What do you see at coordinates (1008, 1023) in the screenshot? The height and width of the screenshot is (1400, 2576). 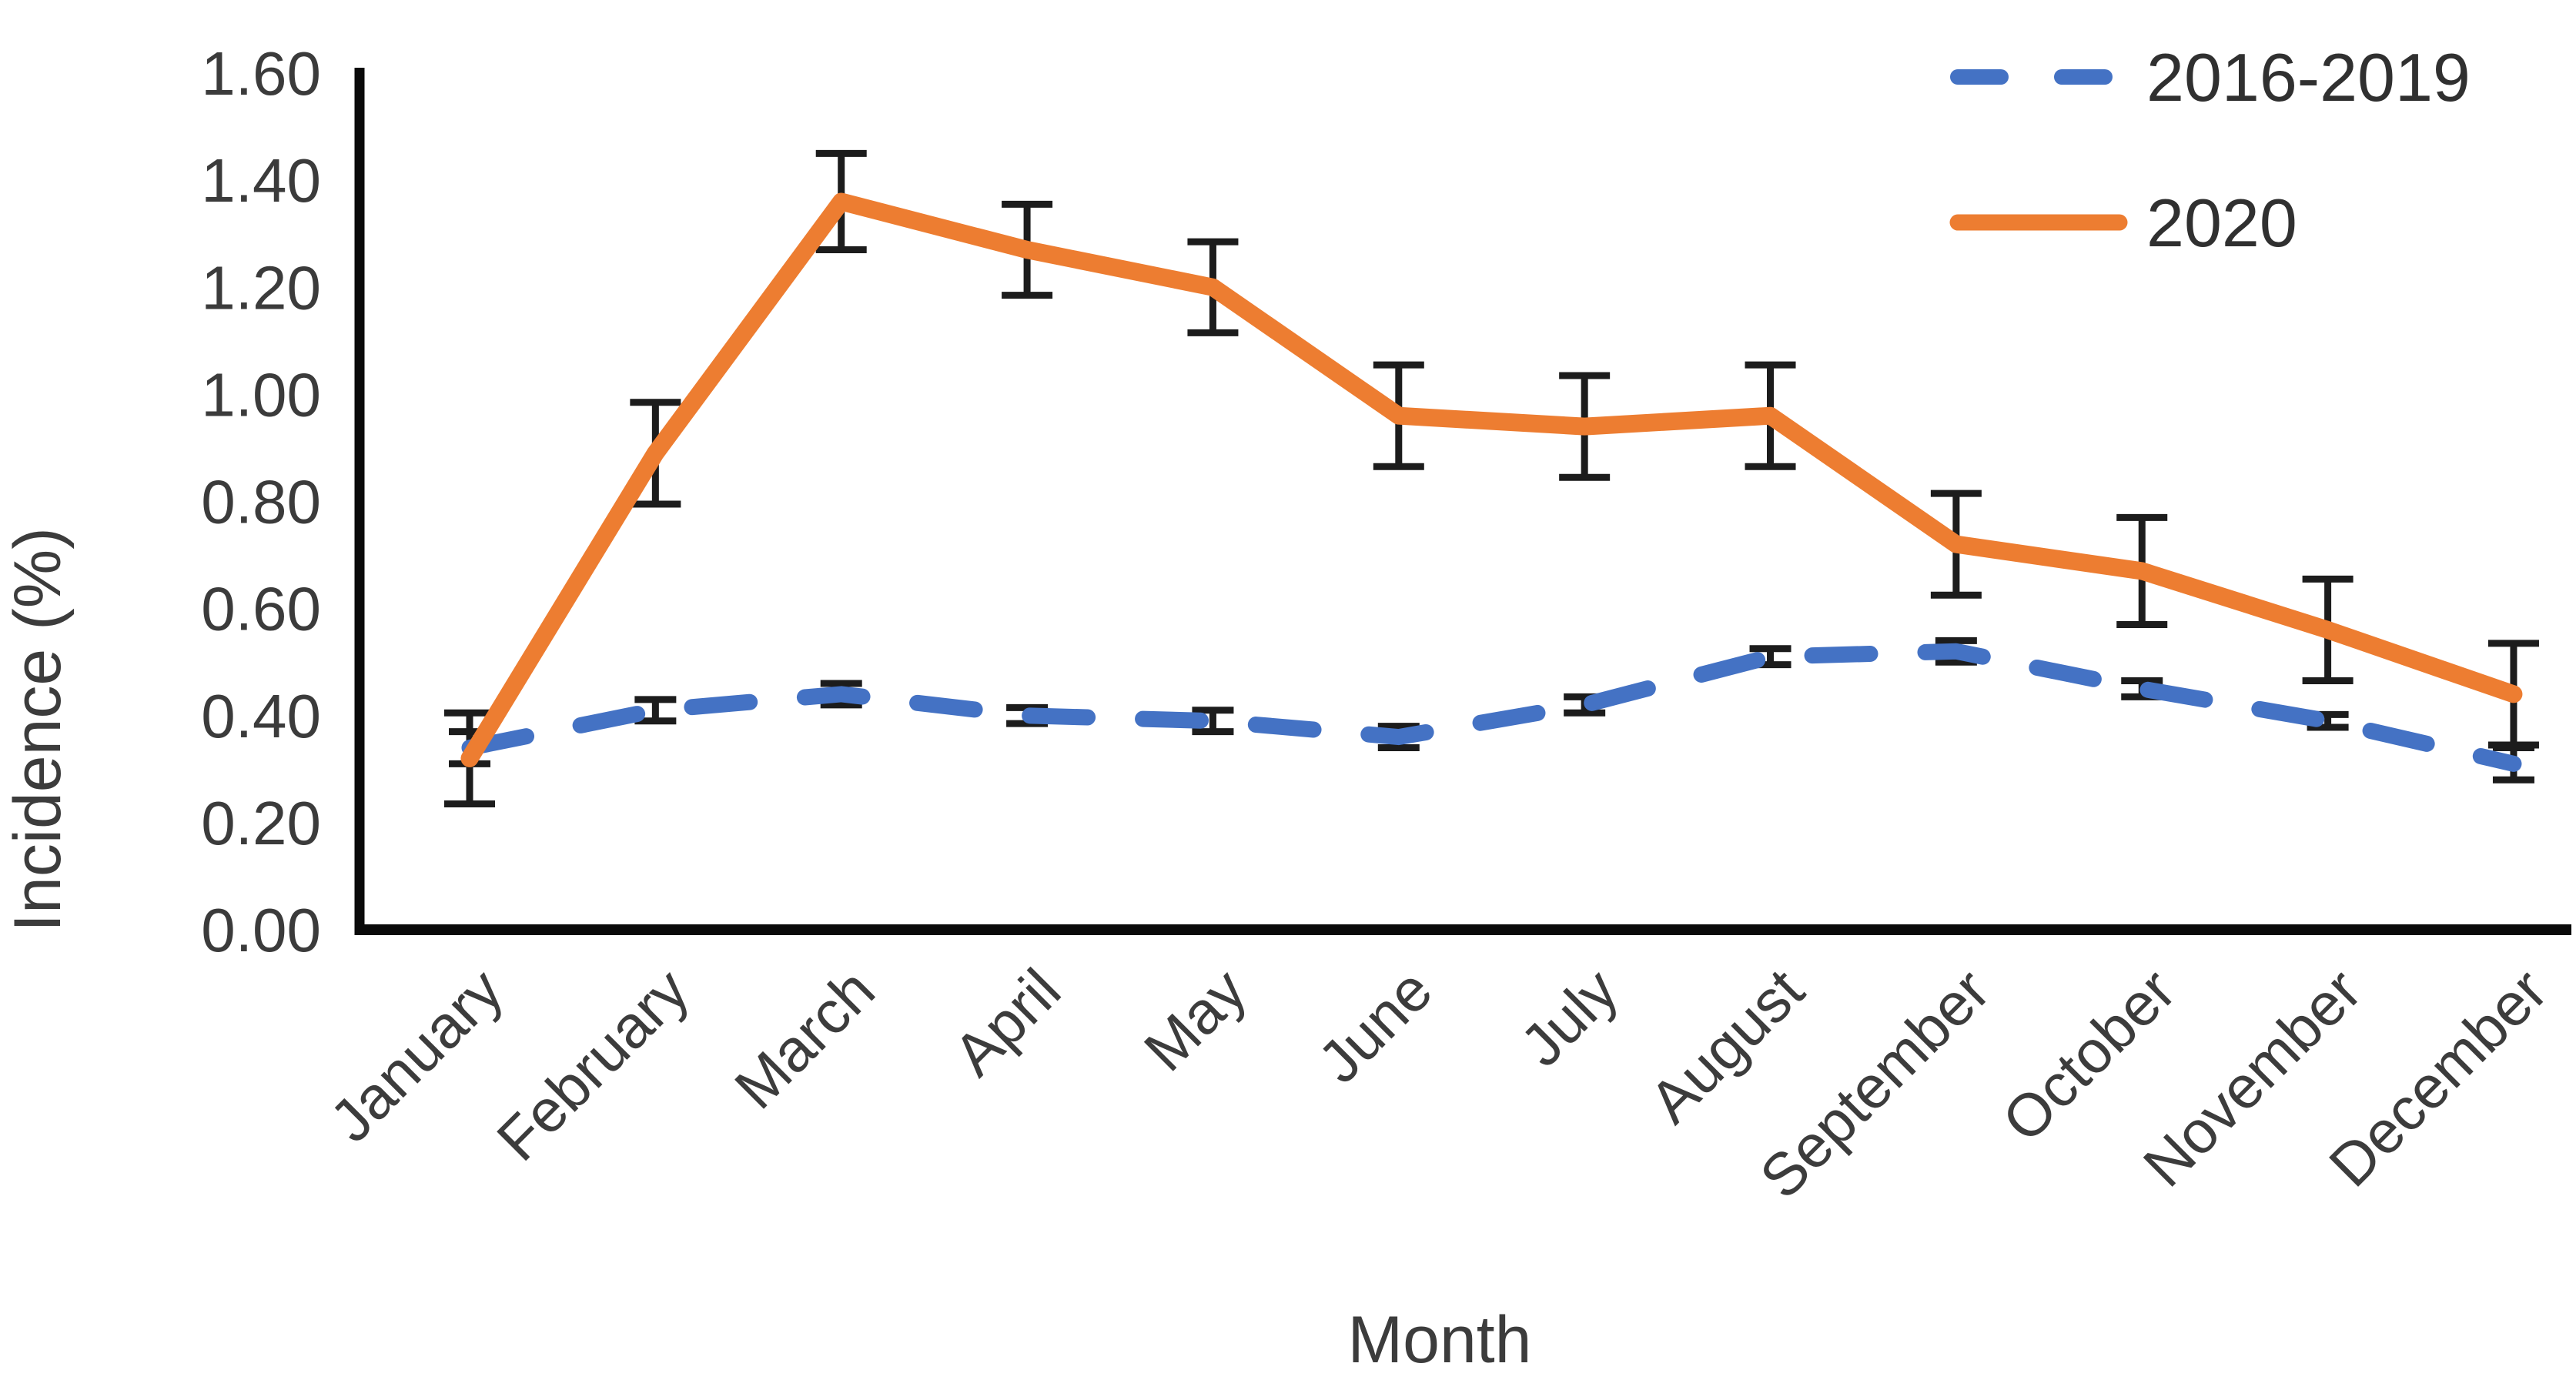 I see `x-tick-label: April` at bounding box center [1008, 1023].